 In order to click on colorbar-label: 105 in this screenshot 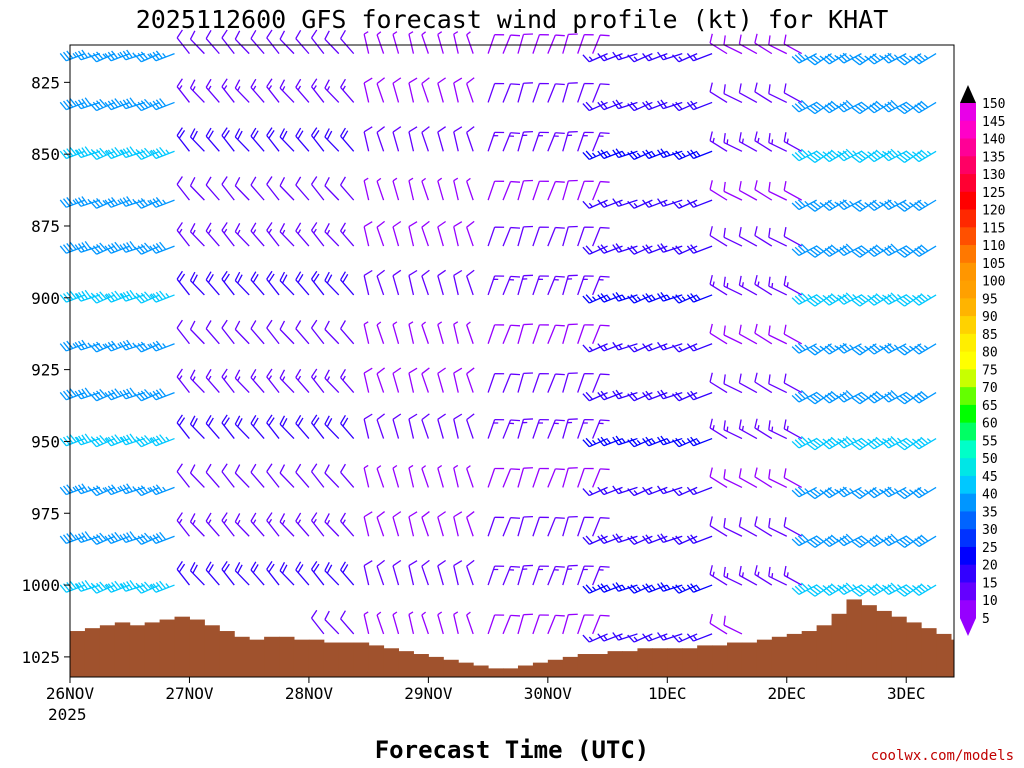, I will do `click(993, 264)`.